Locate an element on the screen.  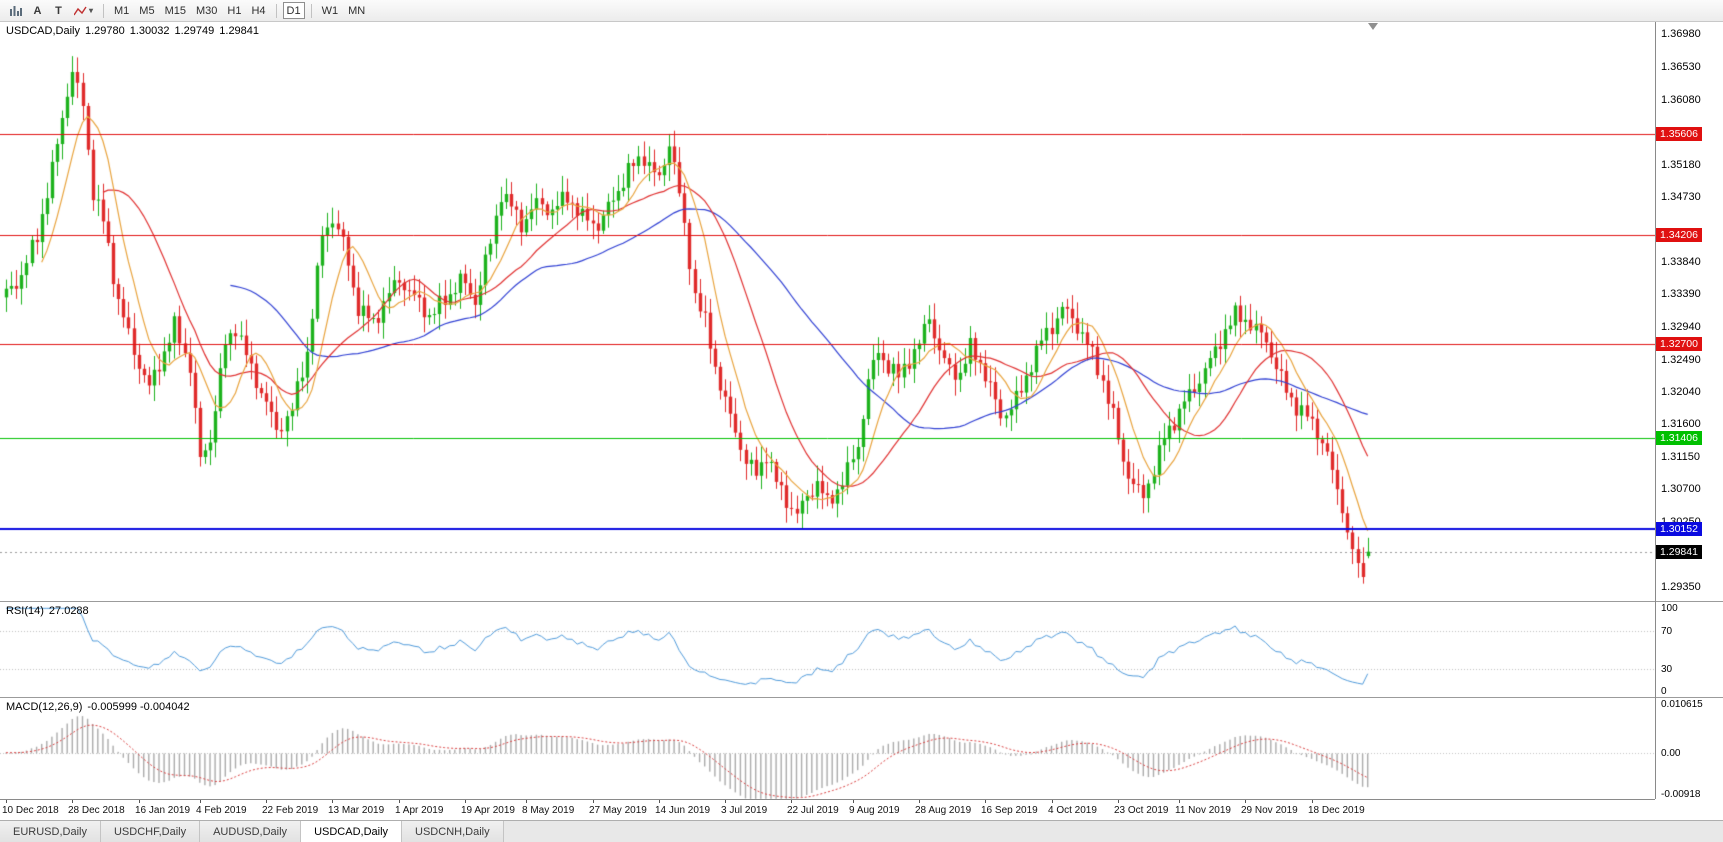
rsi-axis-label: 100 is located at coordinates (1669, 608).